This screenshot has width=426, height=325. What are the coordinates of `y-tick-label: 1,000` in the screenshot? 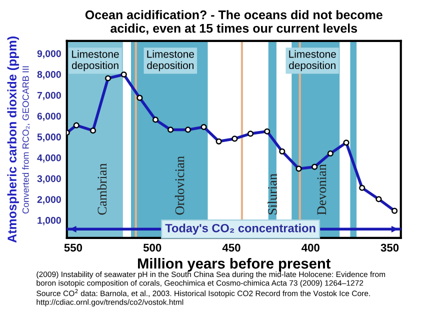 It's located at (49, 221).